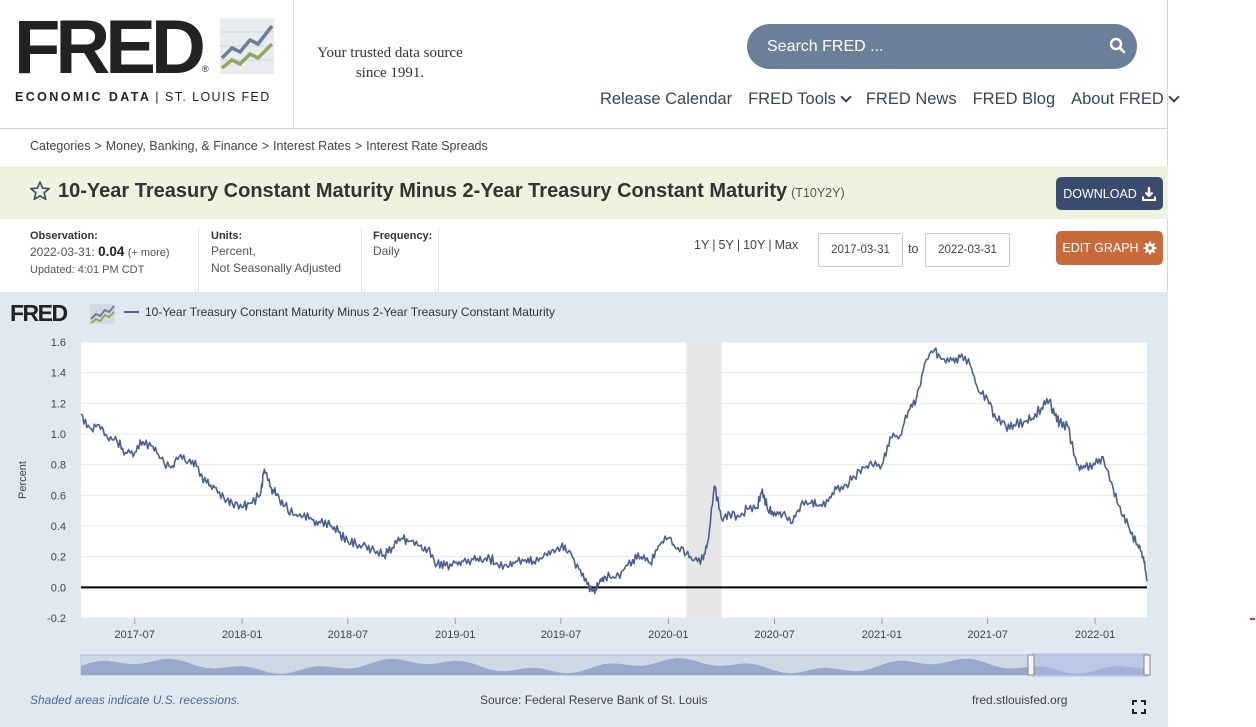 The width and height of the screenshot is (1256, 727). Describe the element at coordinates (312, 146) in the screenshot. I see `breadcrumb-interest-rates: Interest Rates` at that location.